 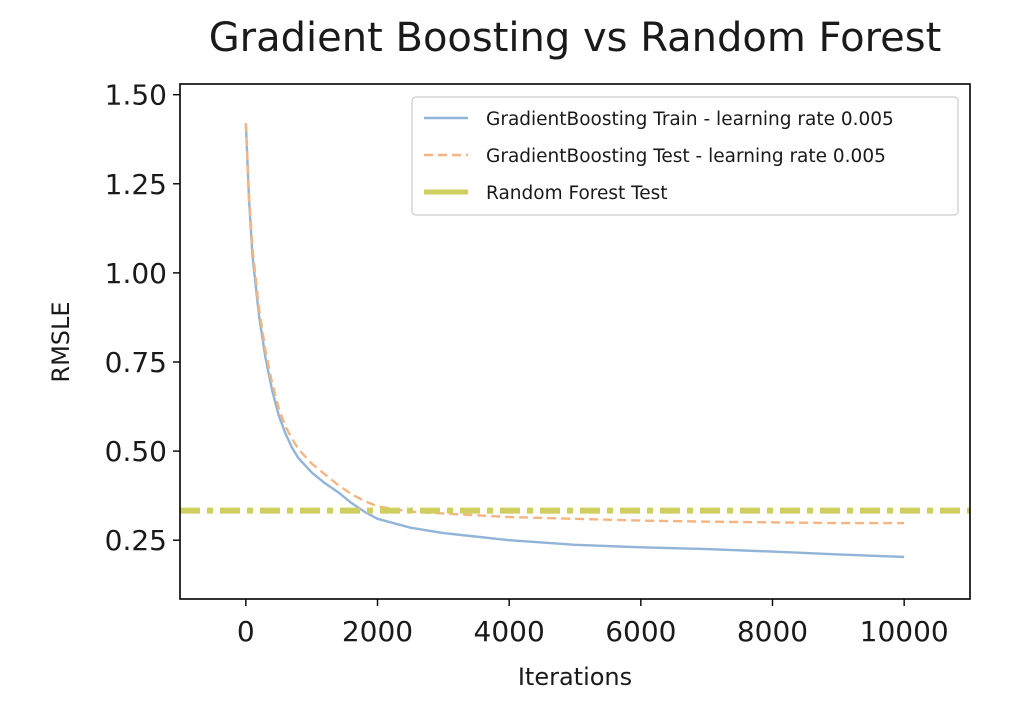 What do you see at coordinates (136, 273) in the screenshot?
I see `y-tick-label: 1.00` at bounding box center [136, 273].